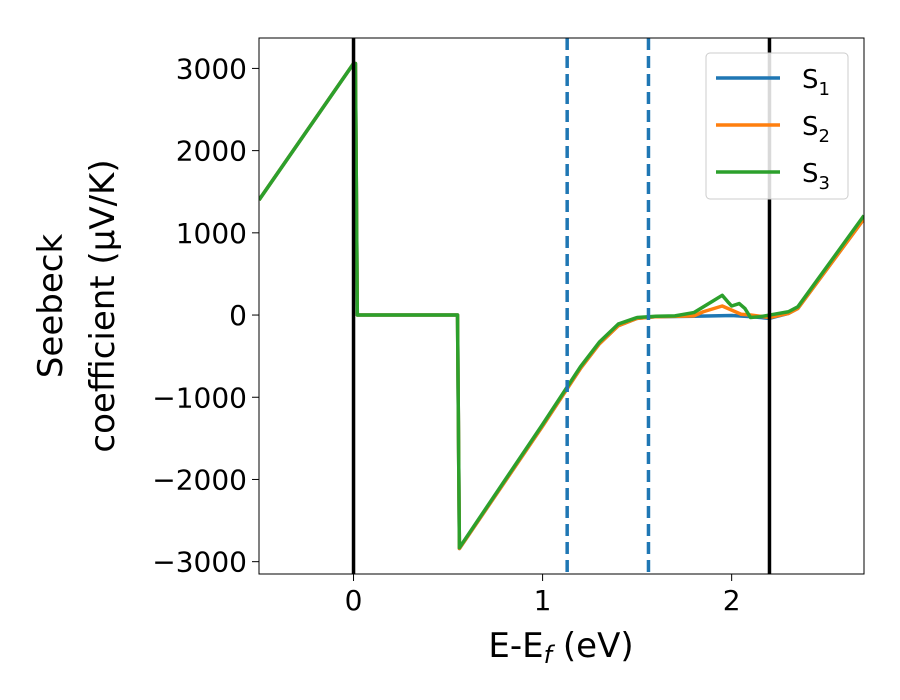 Image resolution: width=900 pixels, height=700 pixels. Describe the element at coordinates (354, 600) in the screenshot. I see `x-tick-label: 0` at that location.